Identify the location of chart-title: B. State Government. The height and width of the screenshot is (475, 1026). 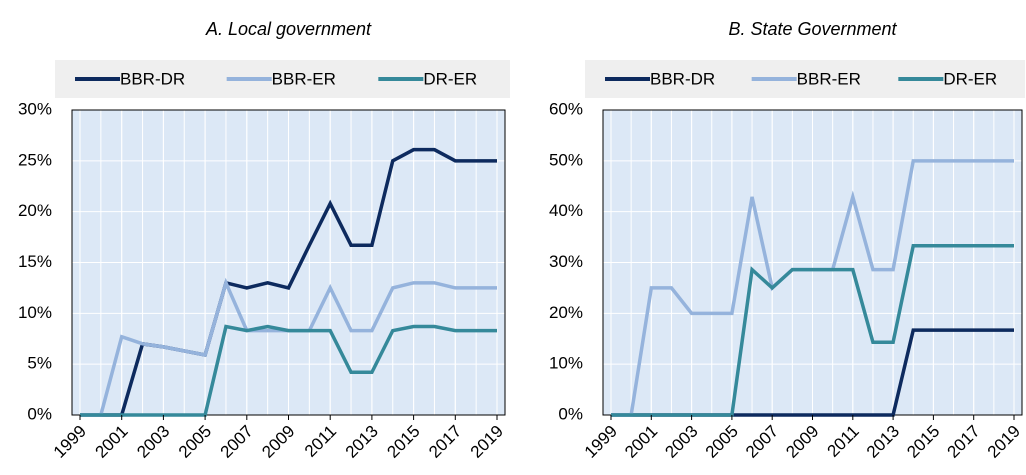
(812, 29).